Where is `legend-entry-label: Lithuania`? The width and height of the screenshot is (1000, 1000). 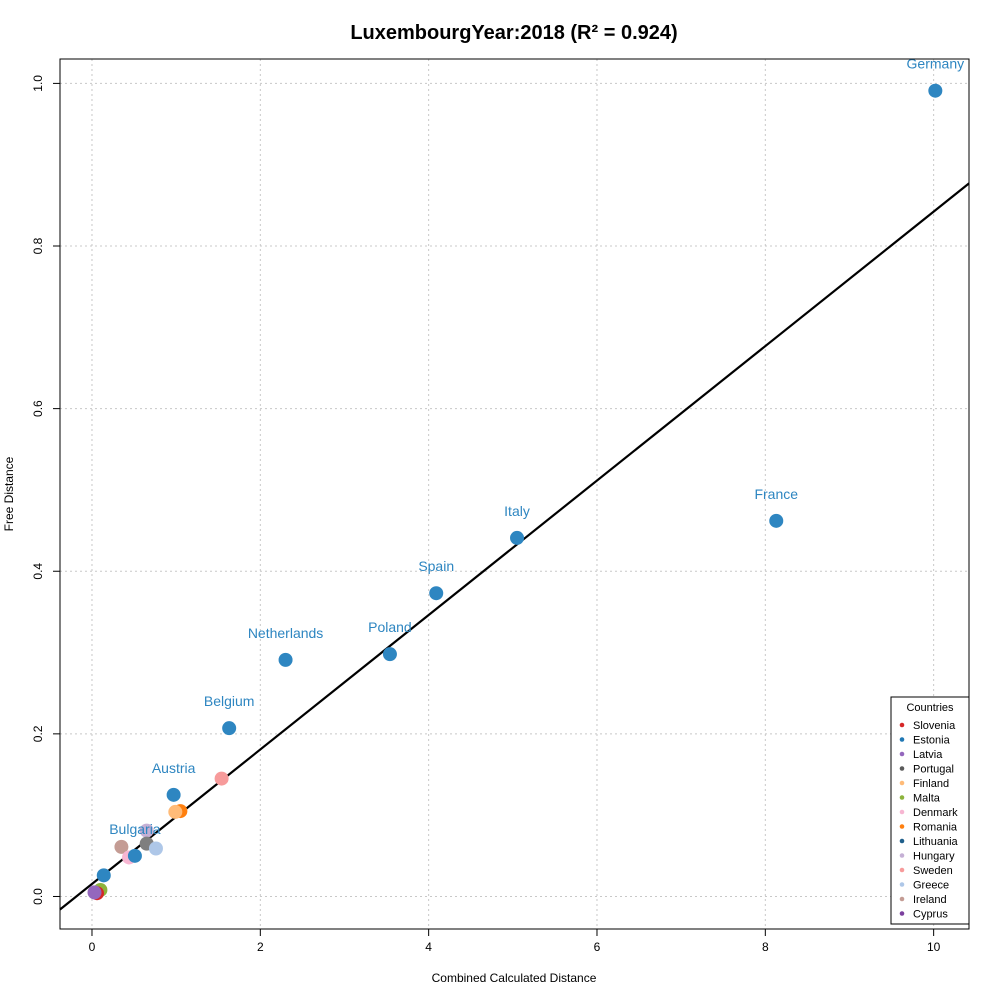
legend-entry-label: Lithuania is located at coordinates (936, 842).